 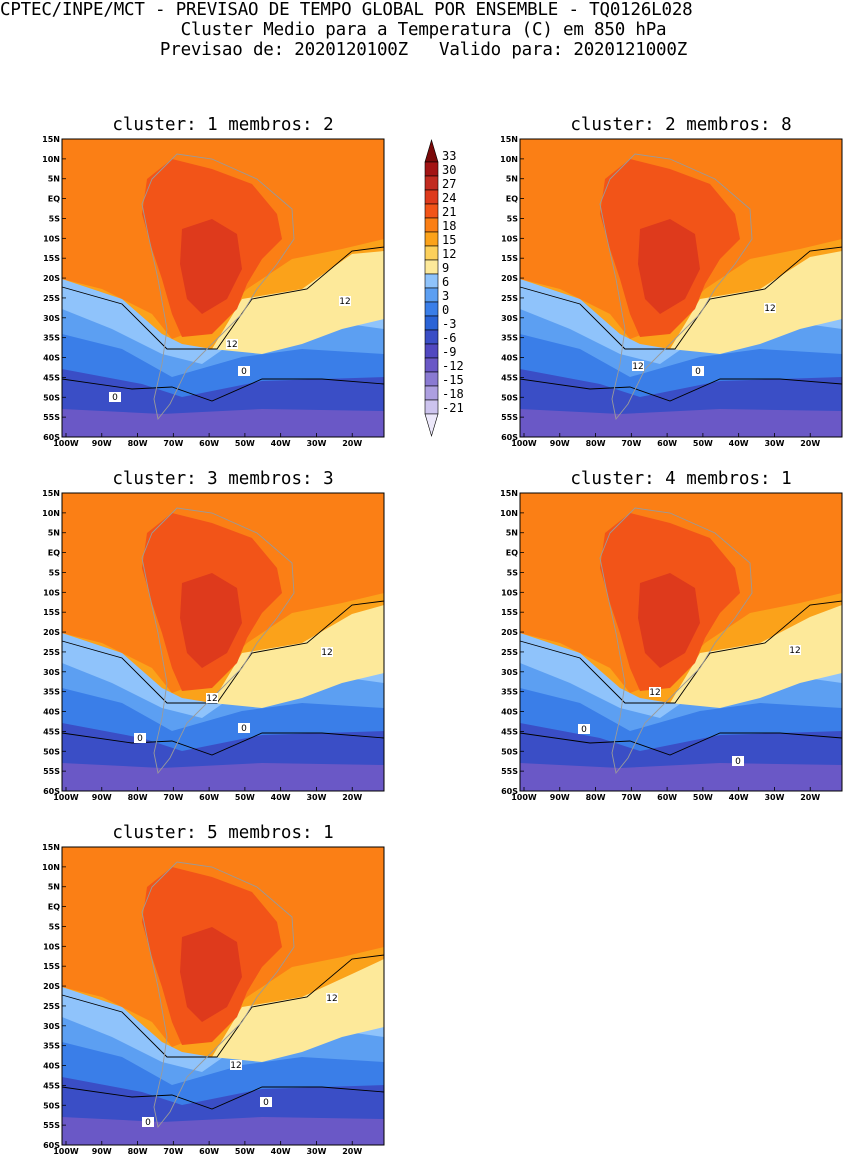 What do you see at coordinates (352, 443) in the screenshot?
I see `lon-tick-label: 20W` at bounding box center [352, 443].